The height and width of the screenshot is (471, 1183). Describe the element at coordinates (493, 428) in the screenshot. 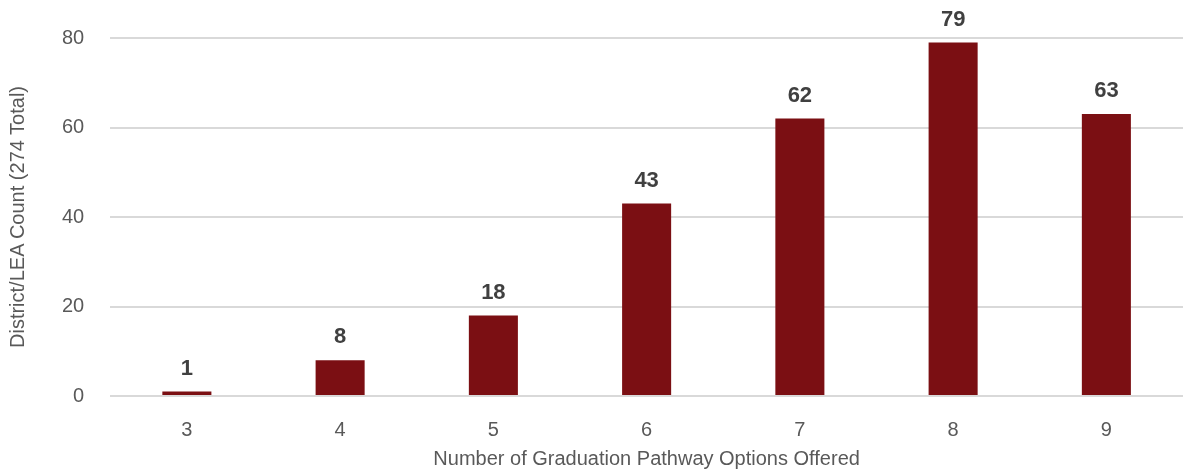

I see `x-tick-label: 5` at that location.